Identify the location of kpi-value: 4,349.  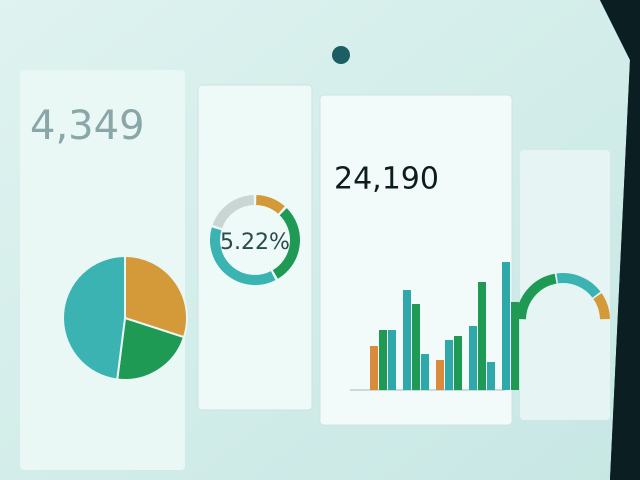
(87, 126).